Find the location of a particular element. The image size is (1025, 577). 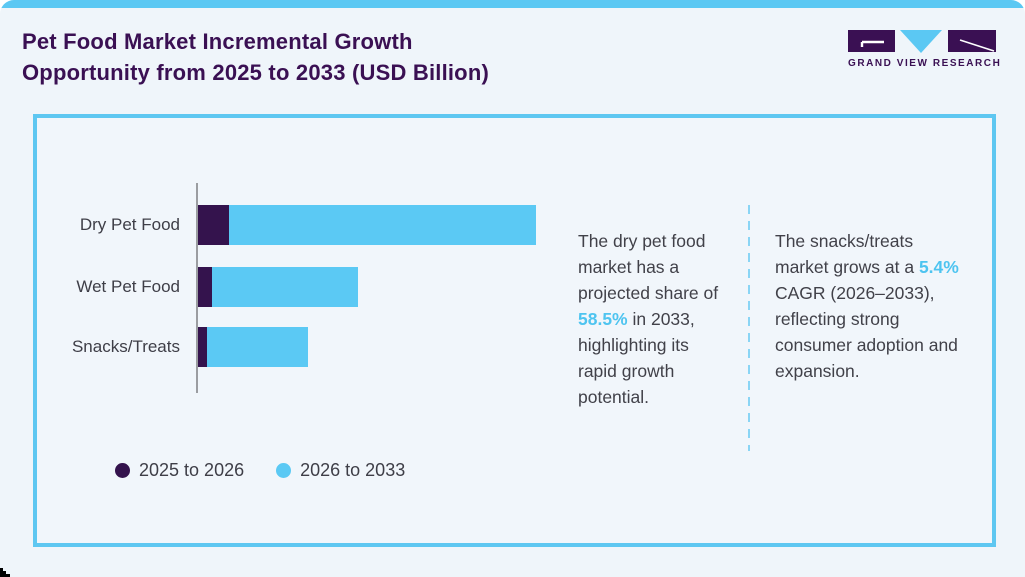

grand-view-research-logo: GRAND VIEW RESEARCH is located at coordinates (925, 49).